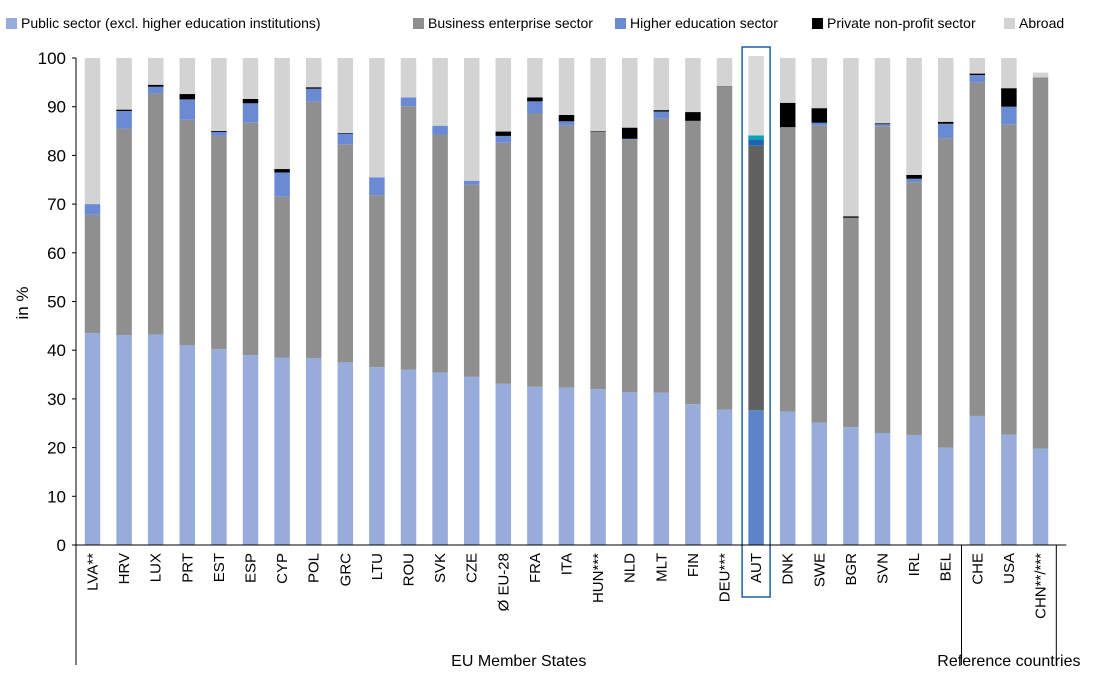 This screenshot has width=1104, height=676. What do you see at coordinates (946, 567) in the screenshot?
I see `x-tick-label: BEL` at bounding box center [946, 567].